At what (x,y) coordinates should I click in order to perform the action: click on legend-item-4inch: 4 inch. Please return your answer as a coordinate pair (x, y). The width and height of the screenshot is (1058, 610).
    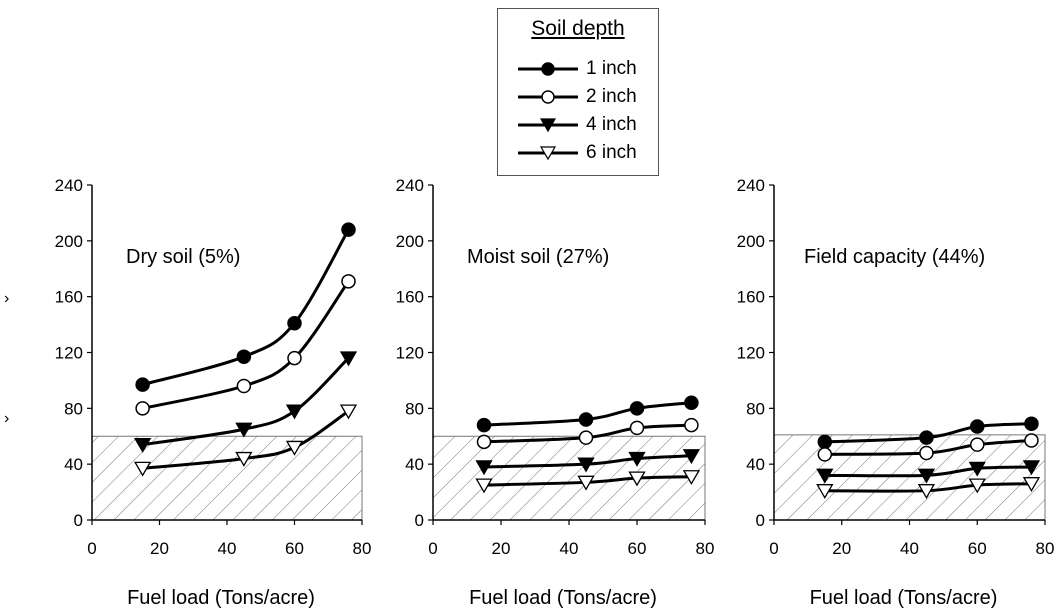
    Looking at the image, I should click on (586, 125).